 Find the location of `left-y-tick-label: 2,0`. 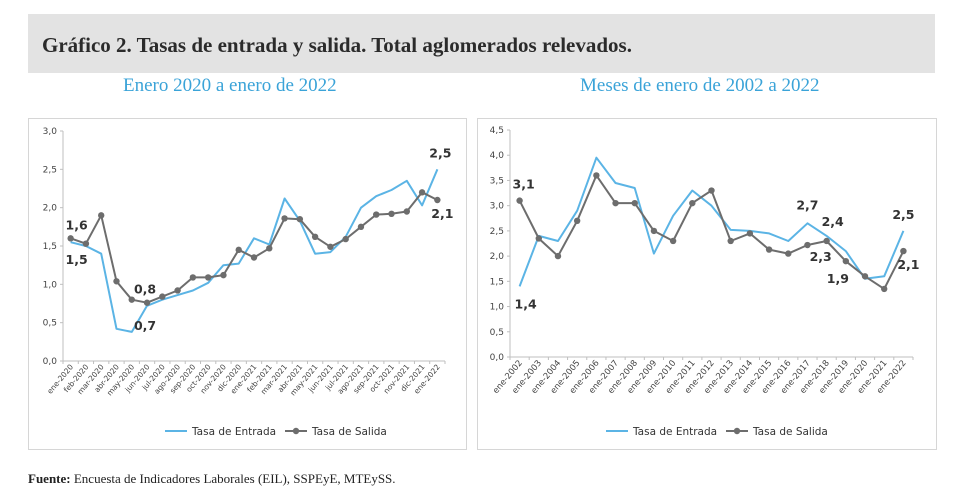

left-y-tick-label: 2,0 is located at coordinates (50, 209).